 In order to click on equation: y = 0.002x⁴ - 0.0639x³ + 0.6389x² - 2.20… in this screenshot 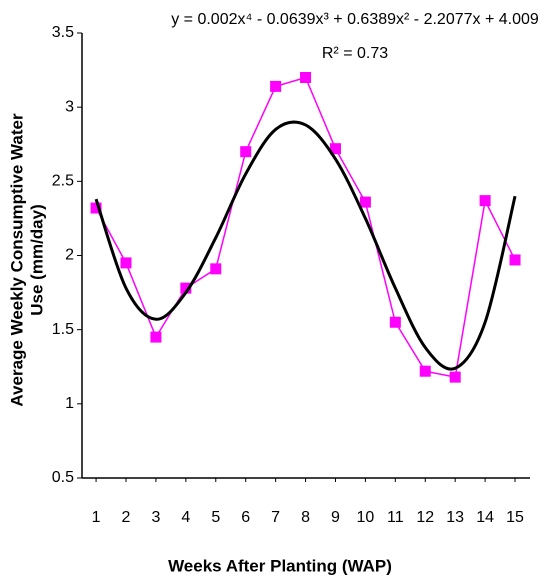, I will do `click(355, 19)`.